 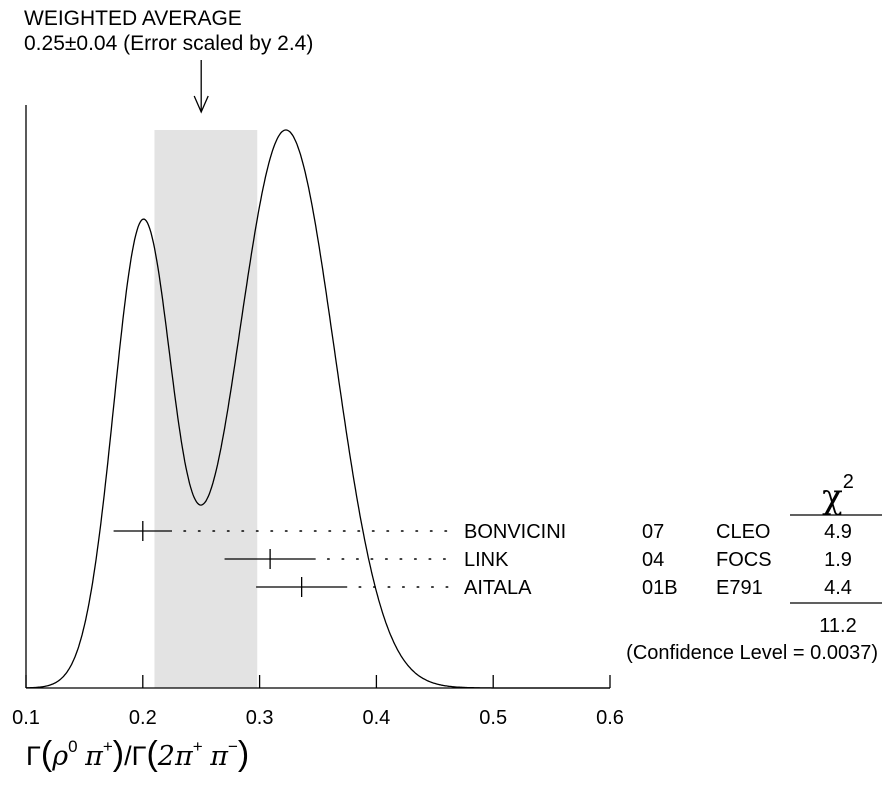 I want to click on x-tick-label: 0.6, so click(x=610, y=718).